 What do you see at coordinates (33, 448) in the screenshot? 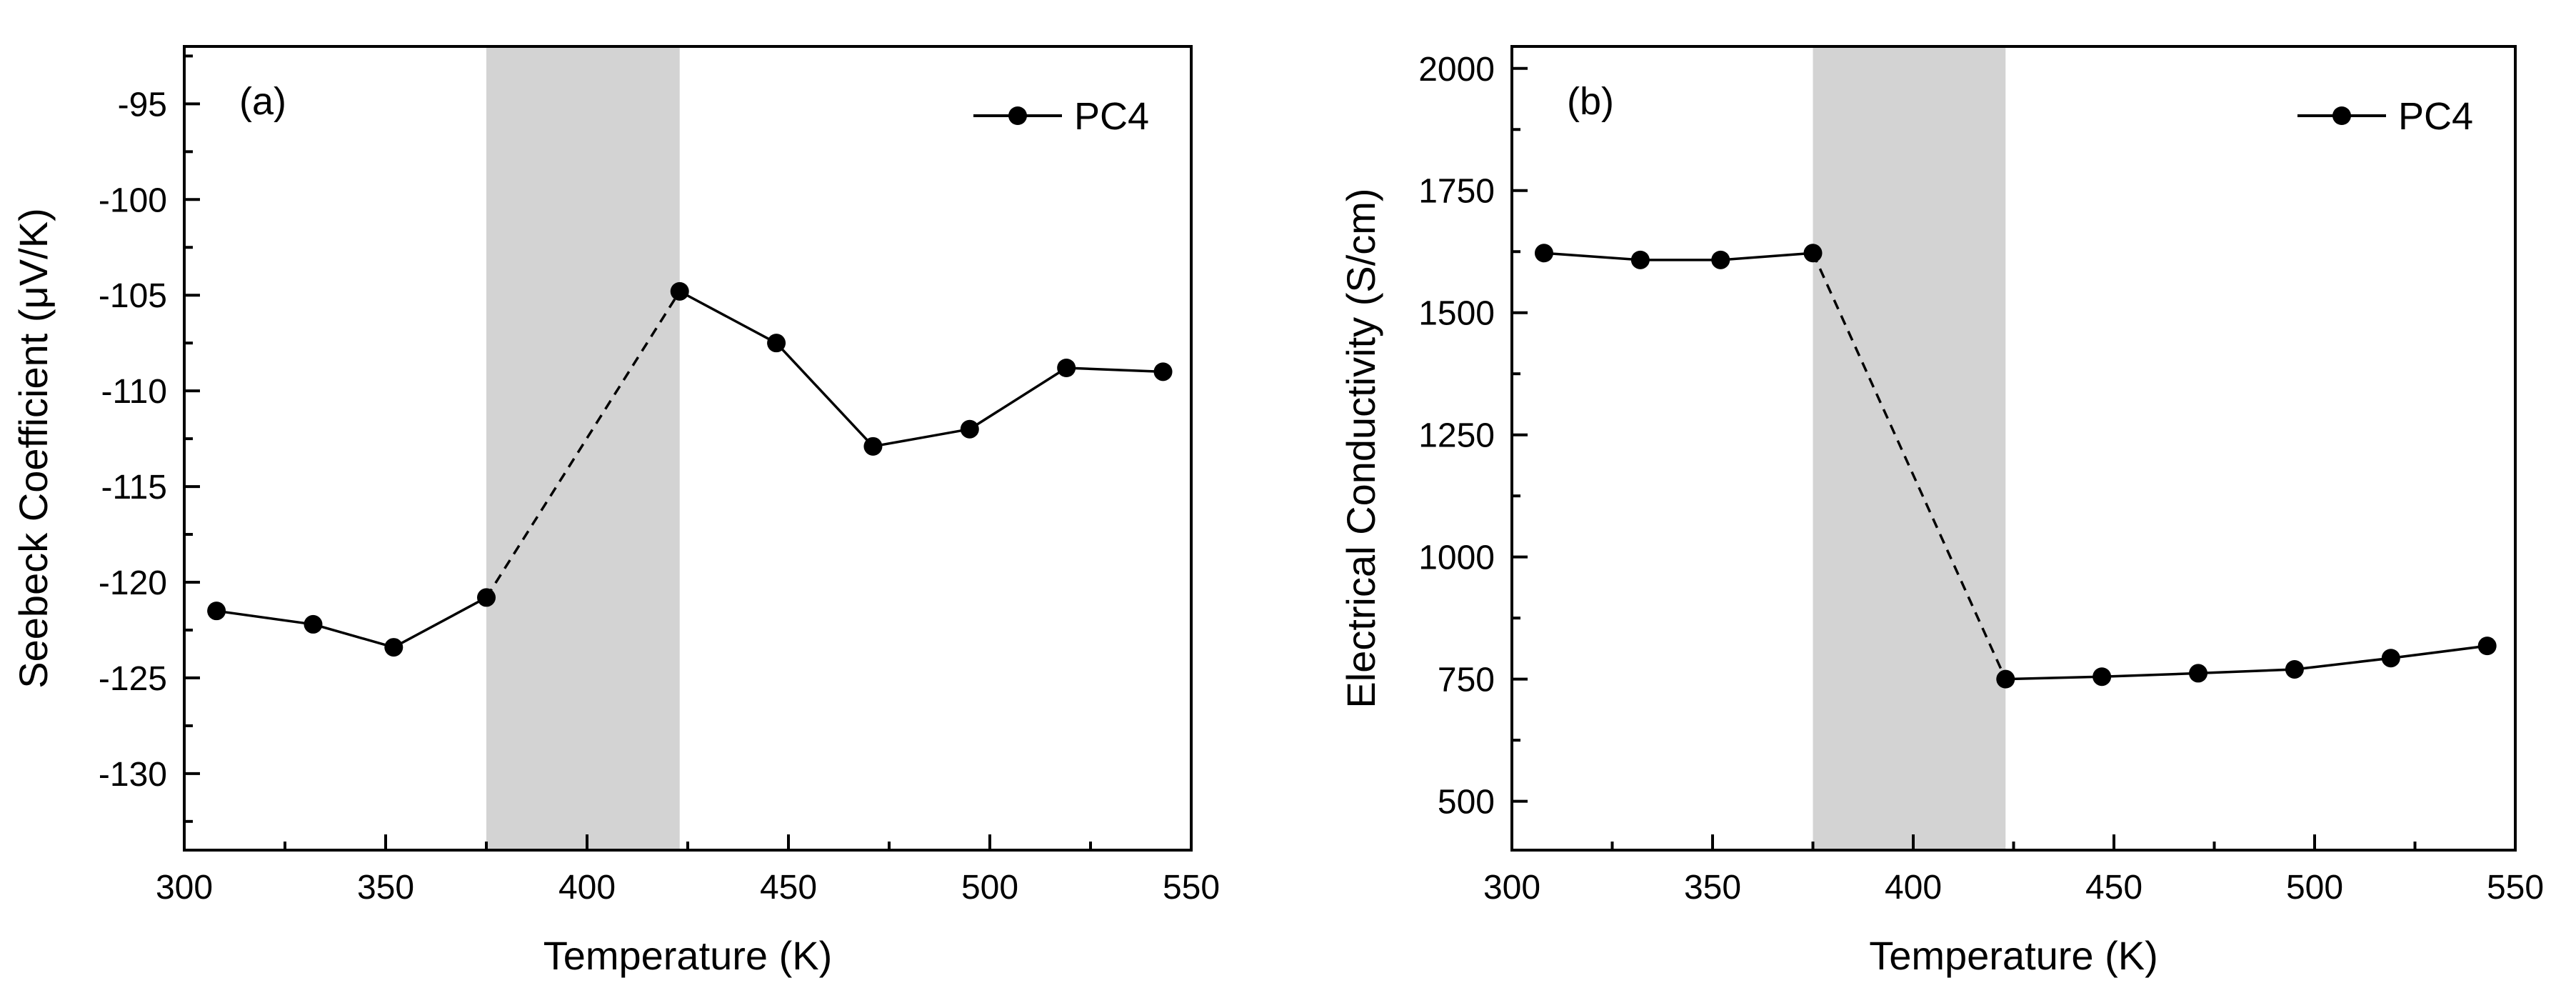
I see `y-axis-title: Seebeck Coefficient (μV/K)` at bounding box center [33, 448].